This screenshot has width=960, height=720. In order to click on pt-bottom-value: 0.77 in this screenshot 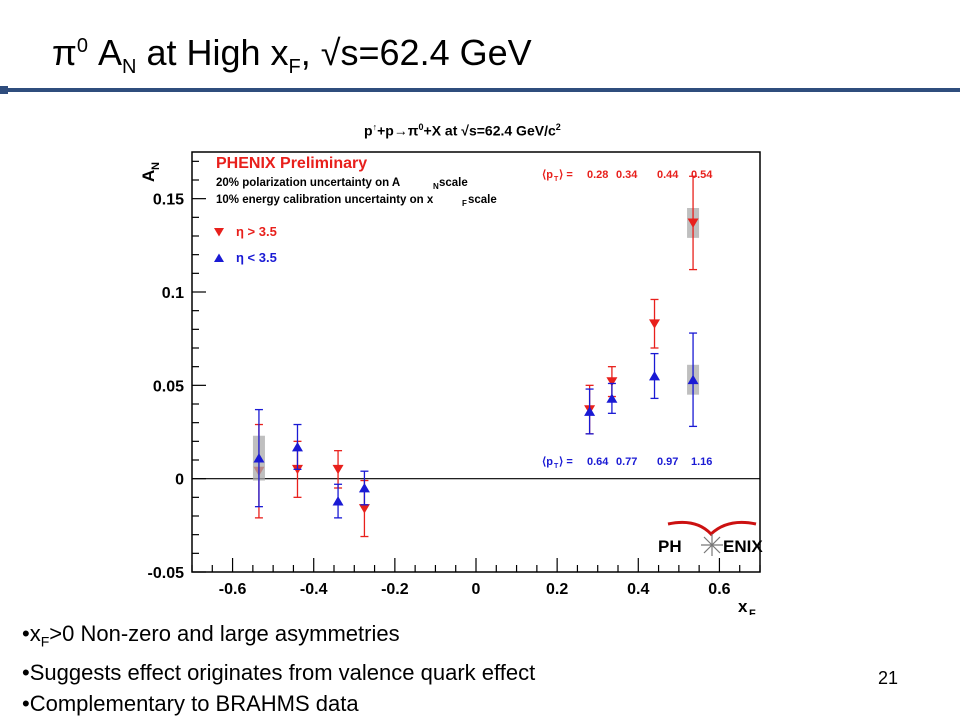, I will do `click(626, 462)`.